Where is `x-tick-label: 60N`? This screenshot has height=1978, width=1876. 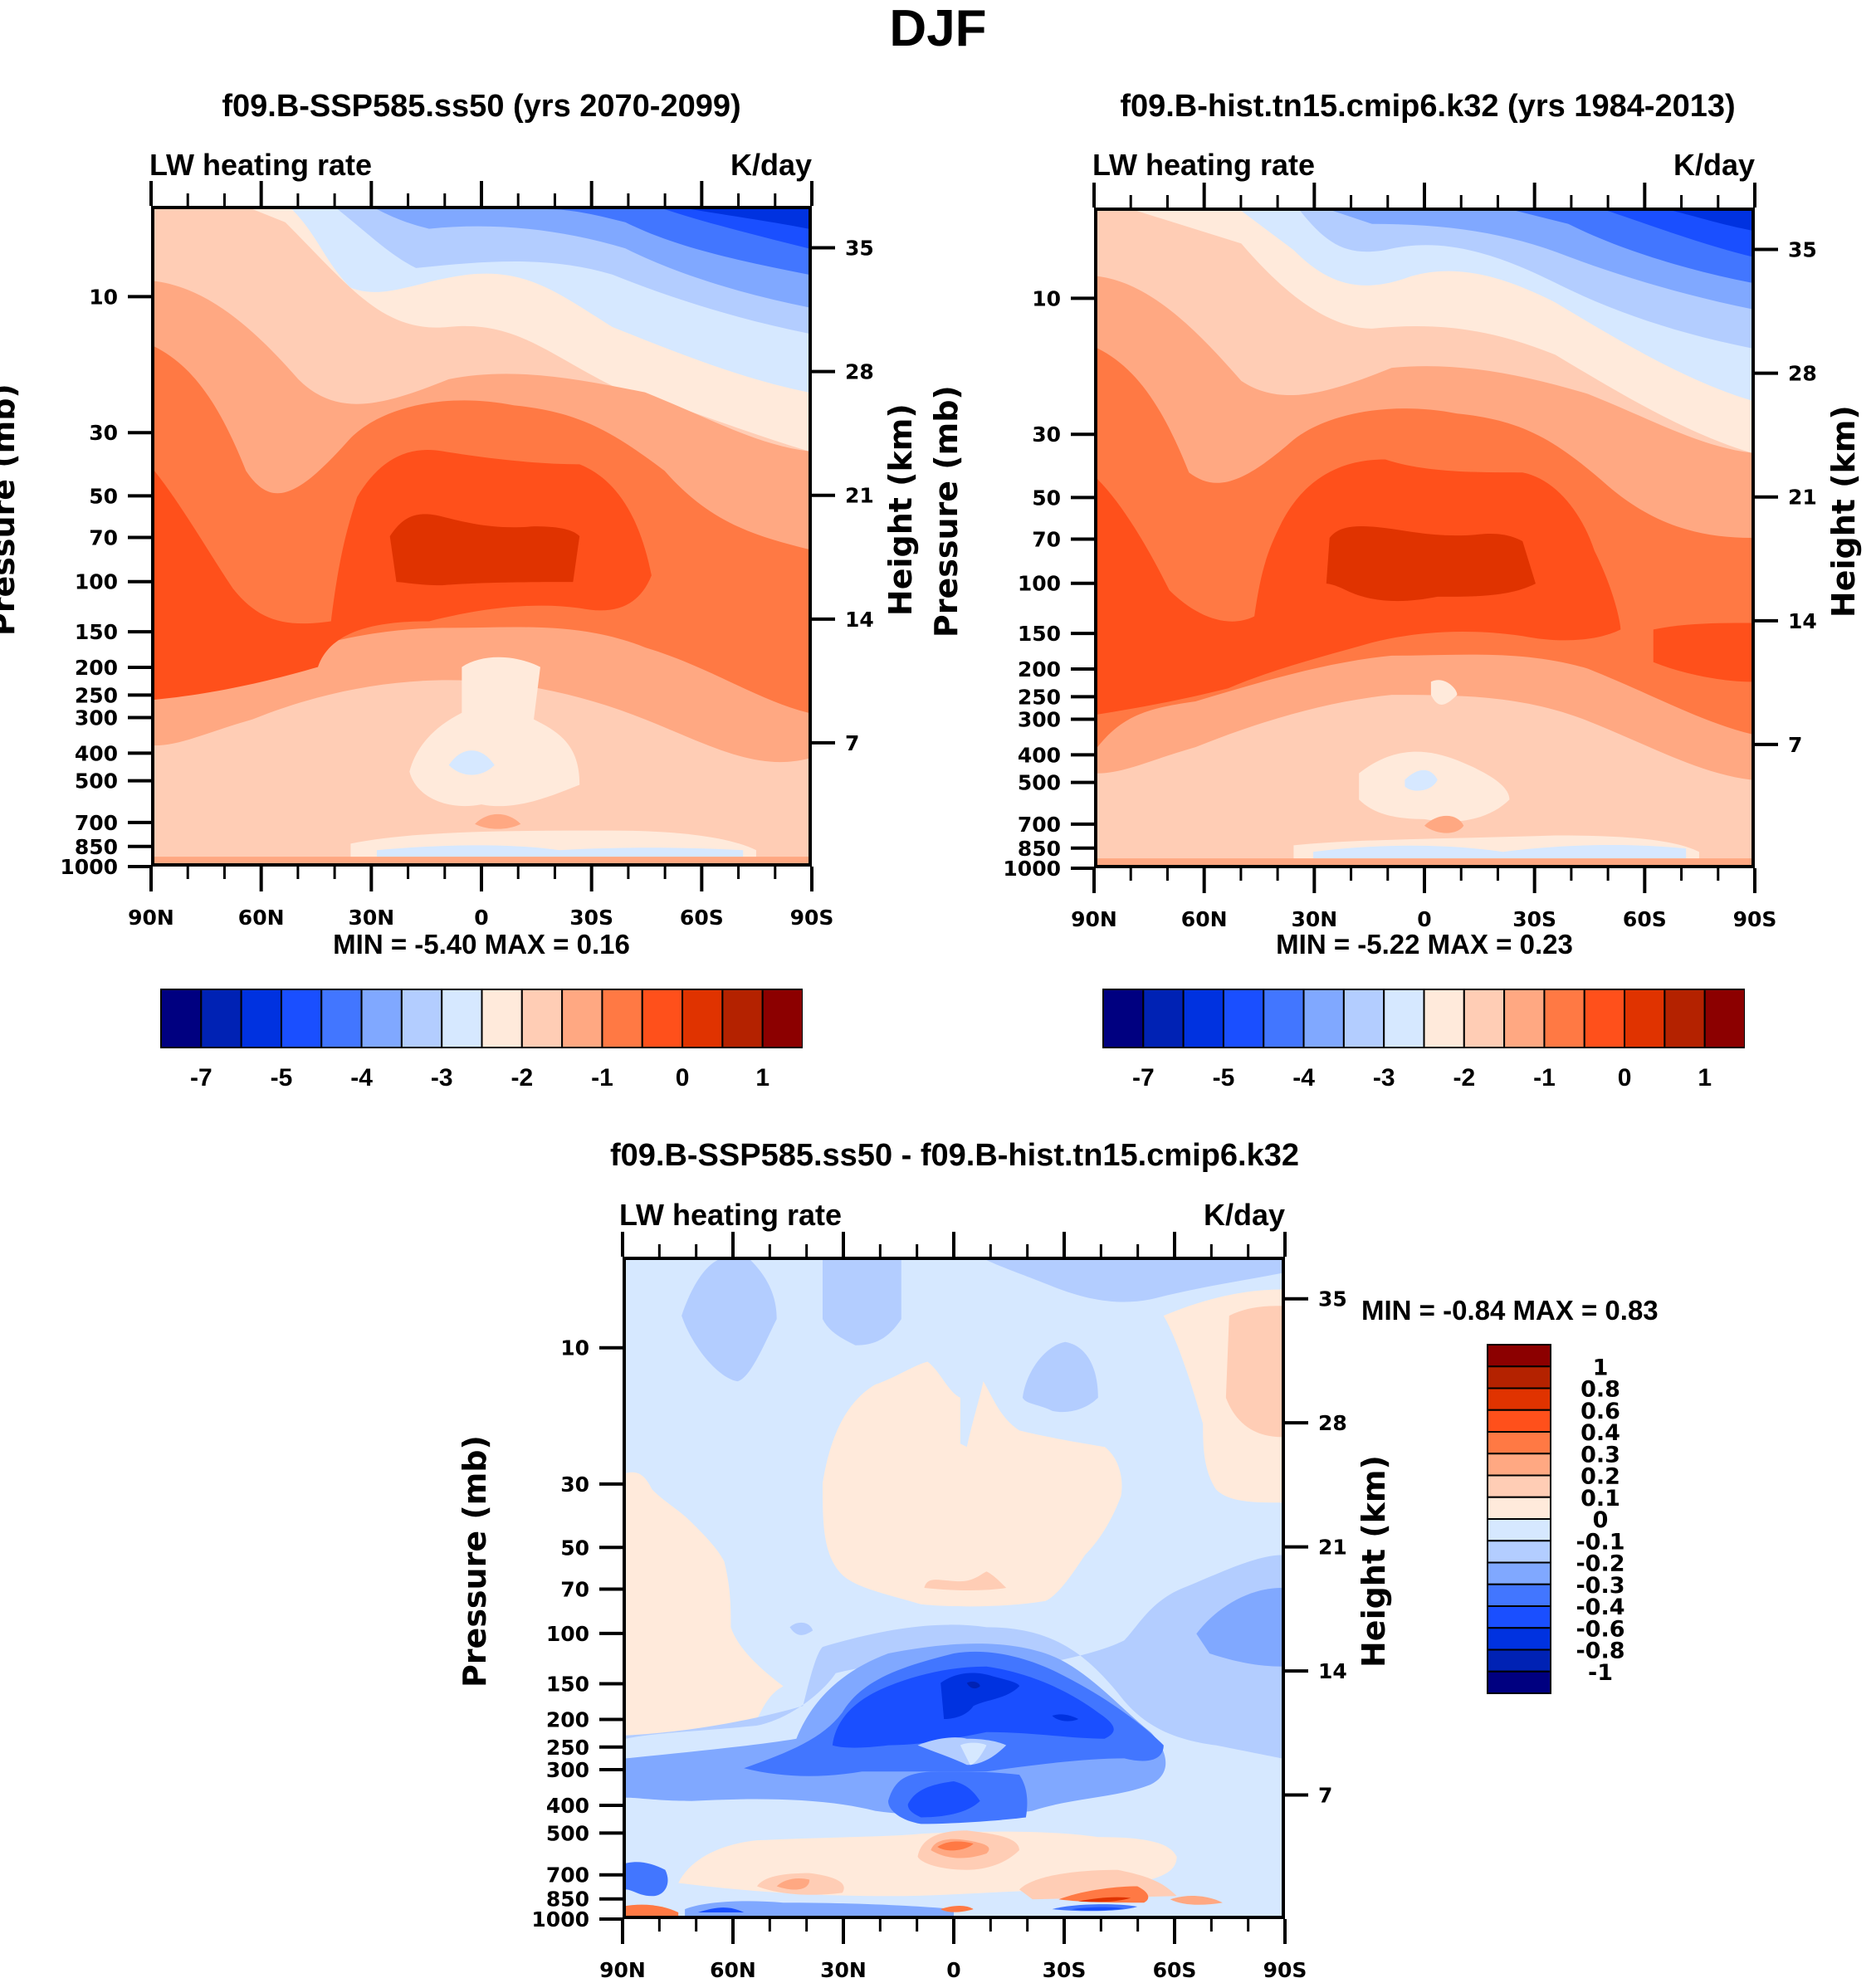
x-tick-label: 60N is located at coordinates (1204, 919).